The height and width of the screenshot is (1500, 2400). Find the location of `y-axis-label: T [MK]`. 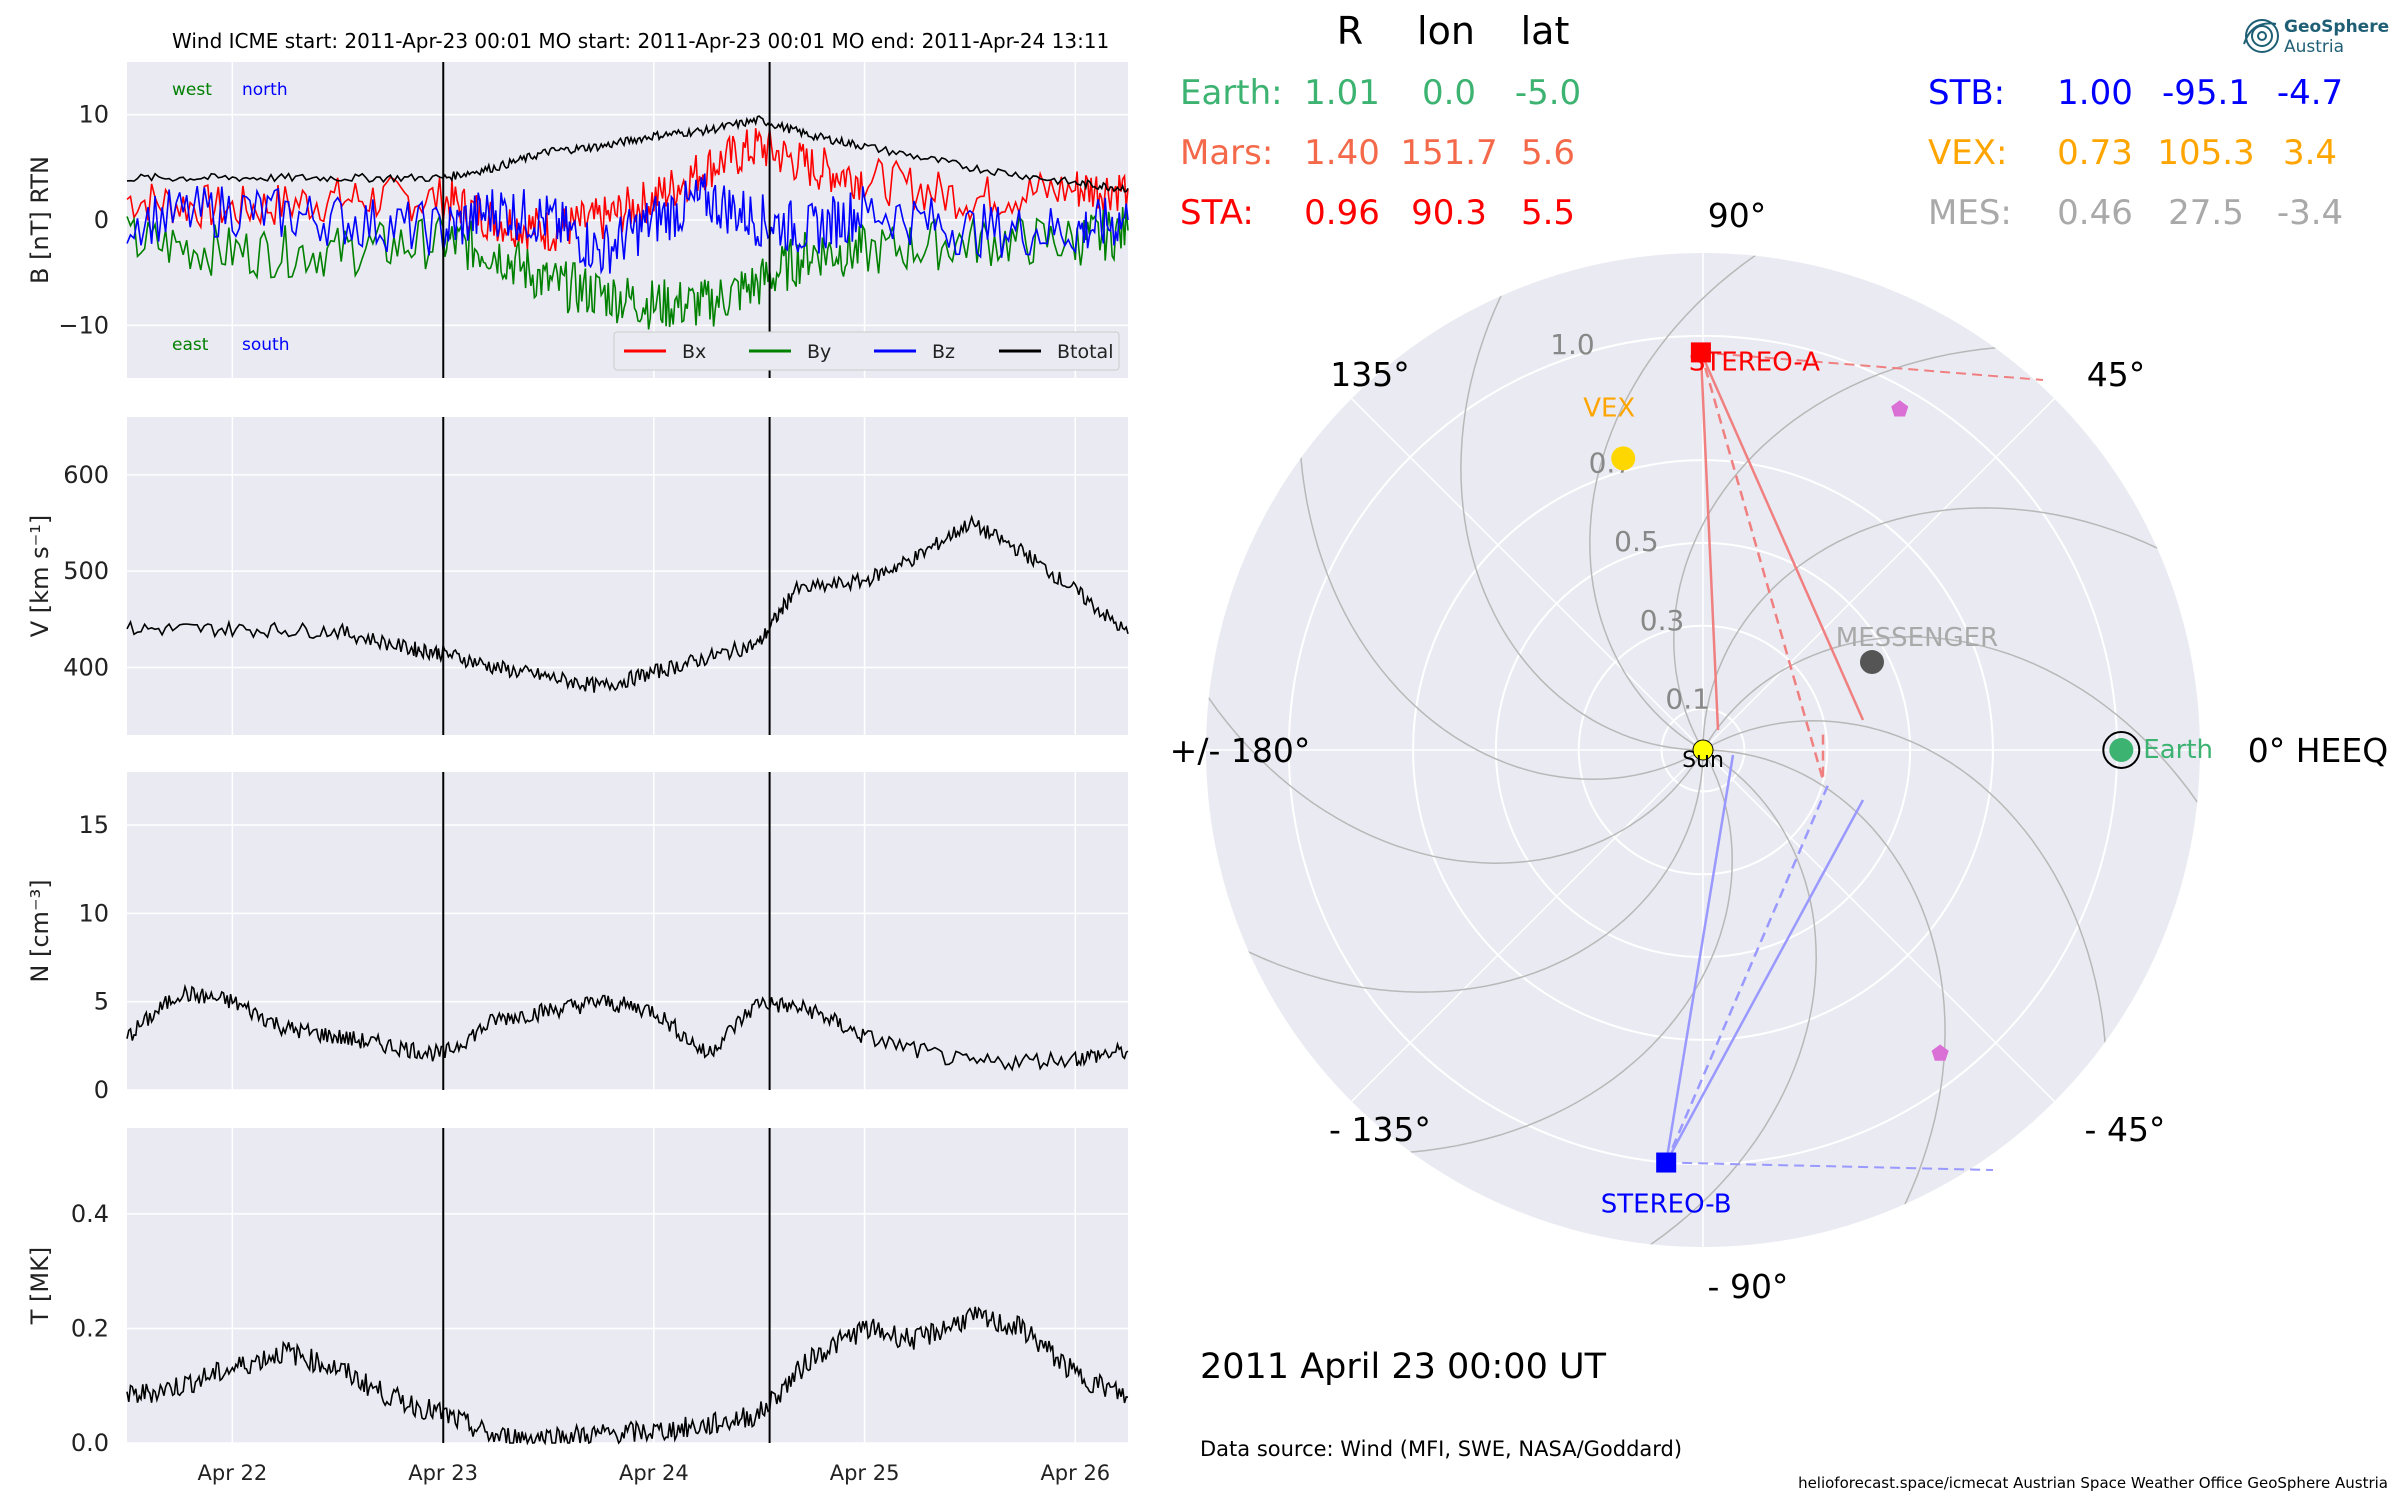

y-axis-label: T [MK] is located at coordinates (40, 1286).